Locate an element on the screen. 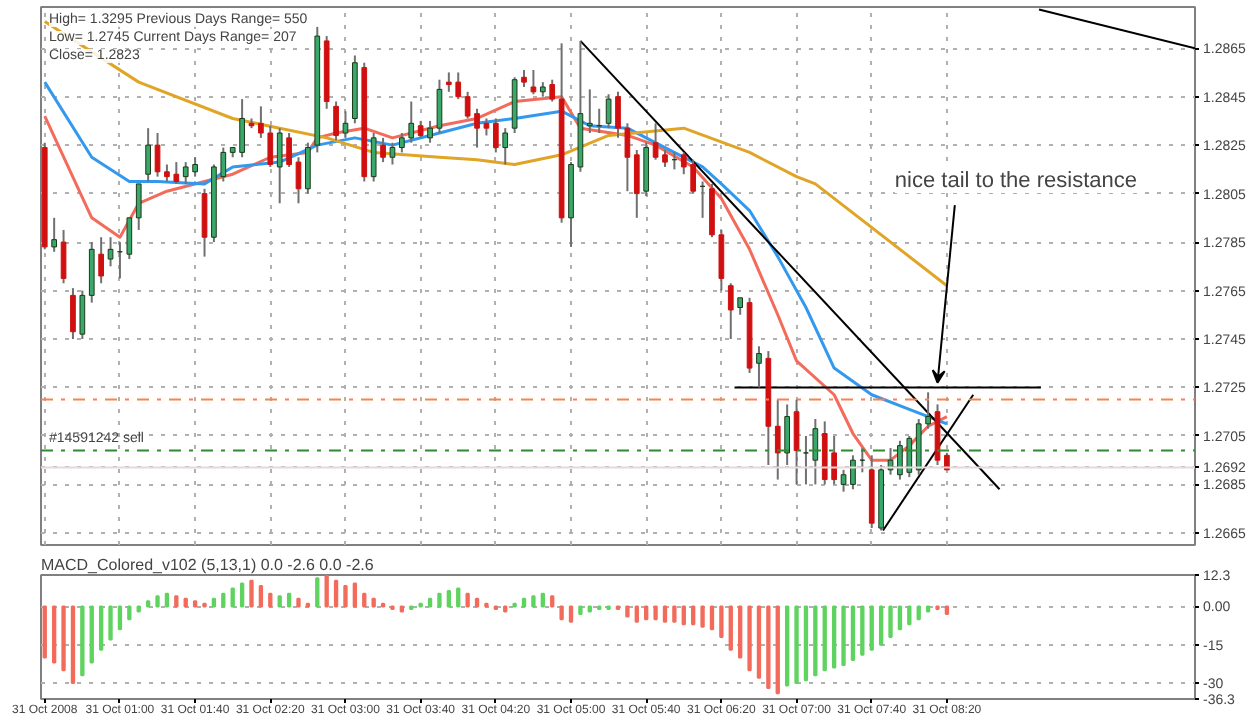  chart-title: MACD_Colored_v102 (5,13,1) 0.0 -2.6 0.0 -2.6 is located at coordinates (208, 565).